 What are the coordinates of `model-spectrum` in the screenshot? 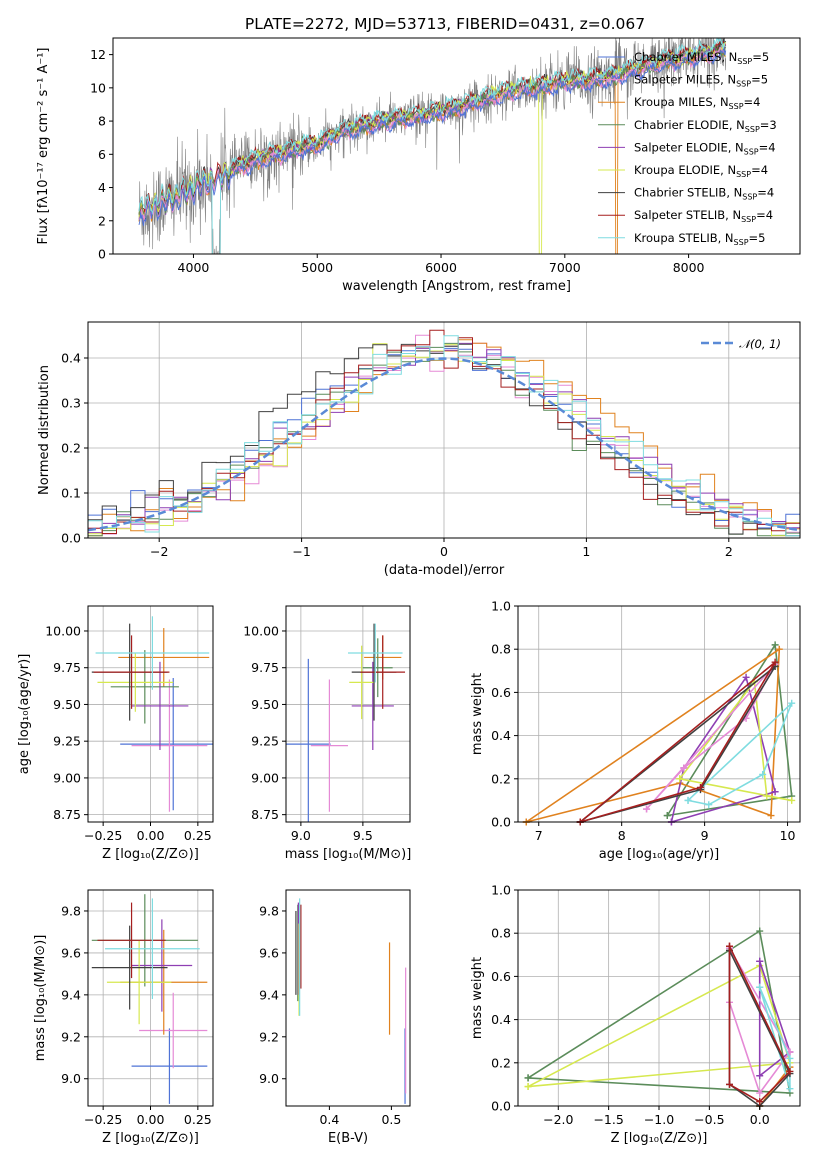 It's located at (432, 146).